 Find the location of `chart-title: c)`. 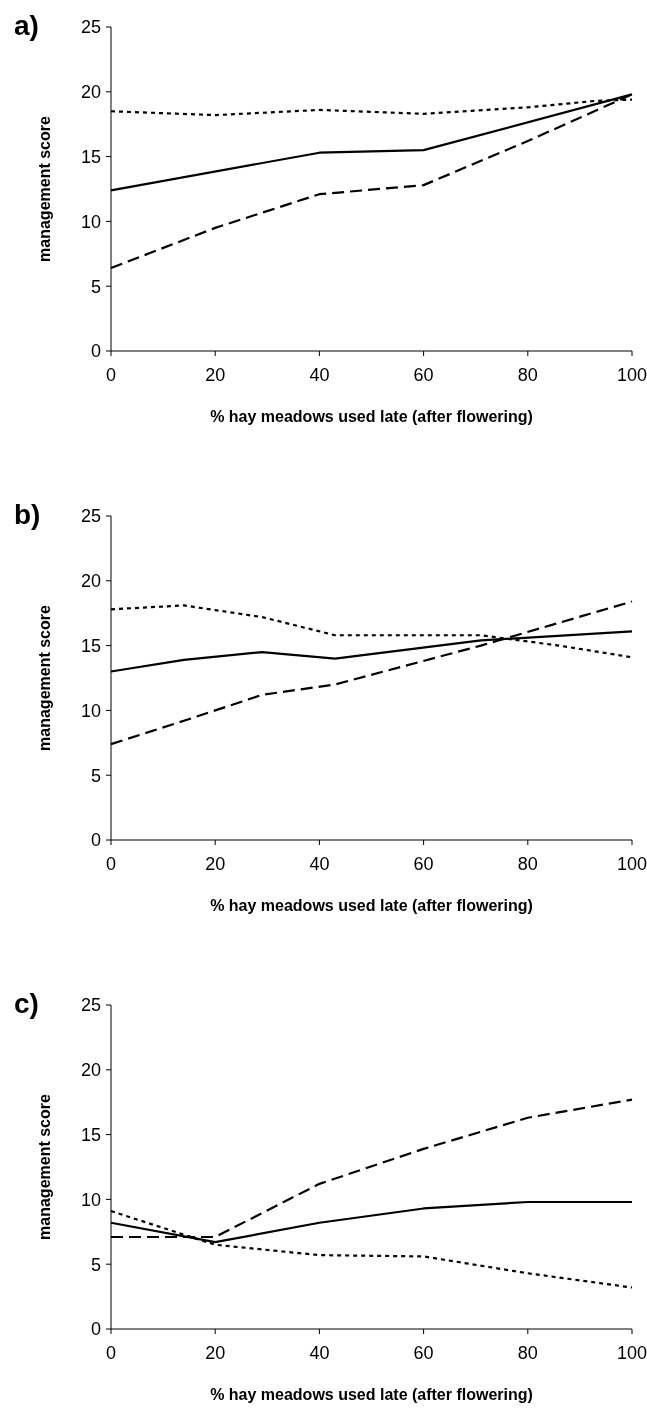

chart-title: c) is located at coordinates (26, 1003).